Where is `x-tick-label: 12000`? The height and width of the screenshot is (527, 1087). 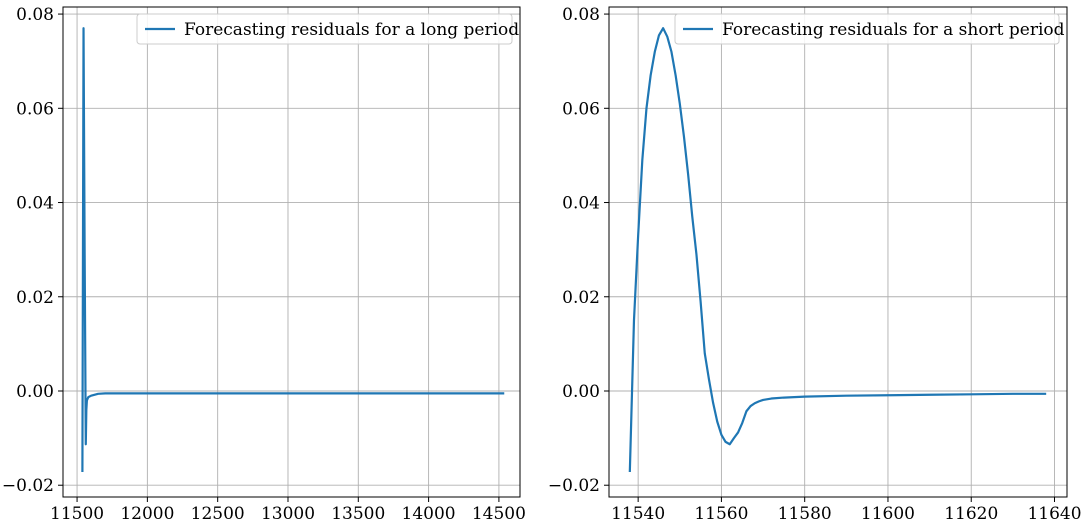 x-tick-label: 12000 is located at coordinates (147, 514).